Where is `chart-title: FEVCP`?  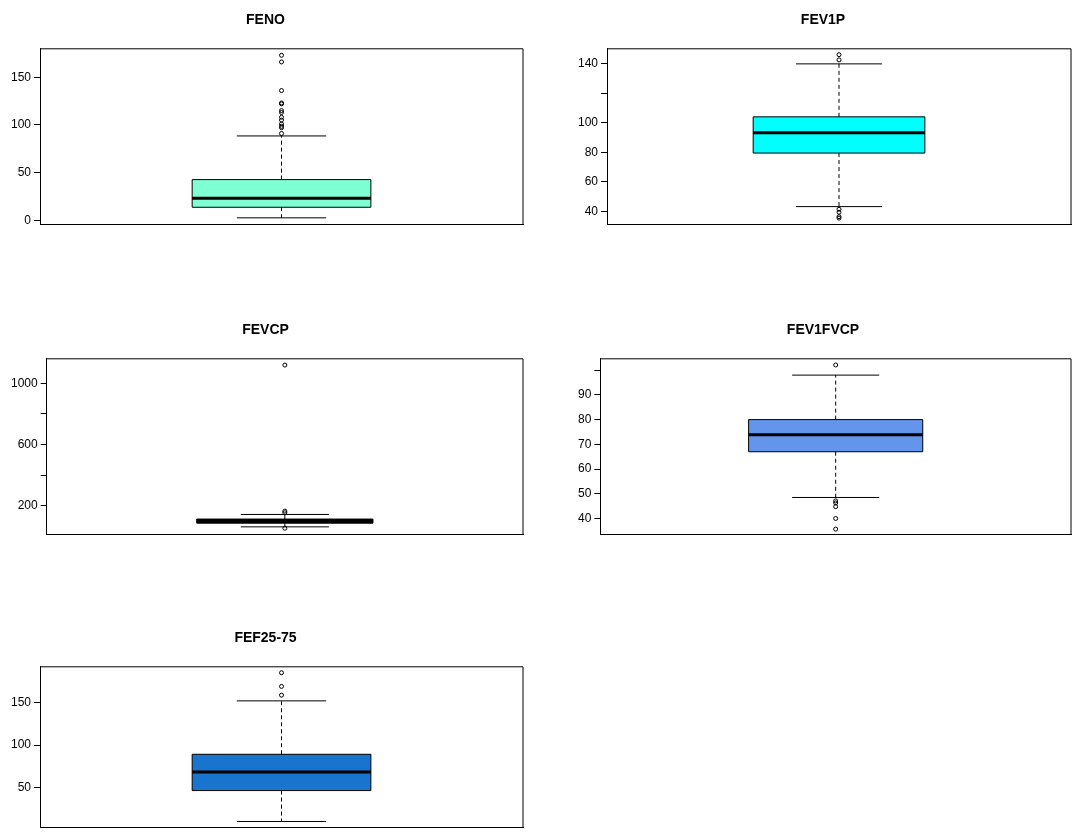 chart-title: FEVCP is located at coordinates (265, 329).